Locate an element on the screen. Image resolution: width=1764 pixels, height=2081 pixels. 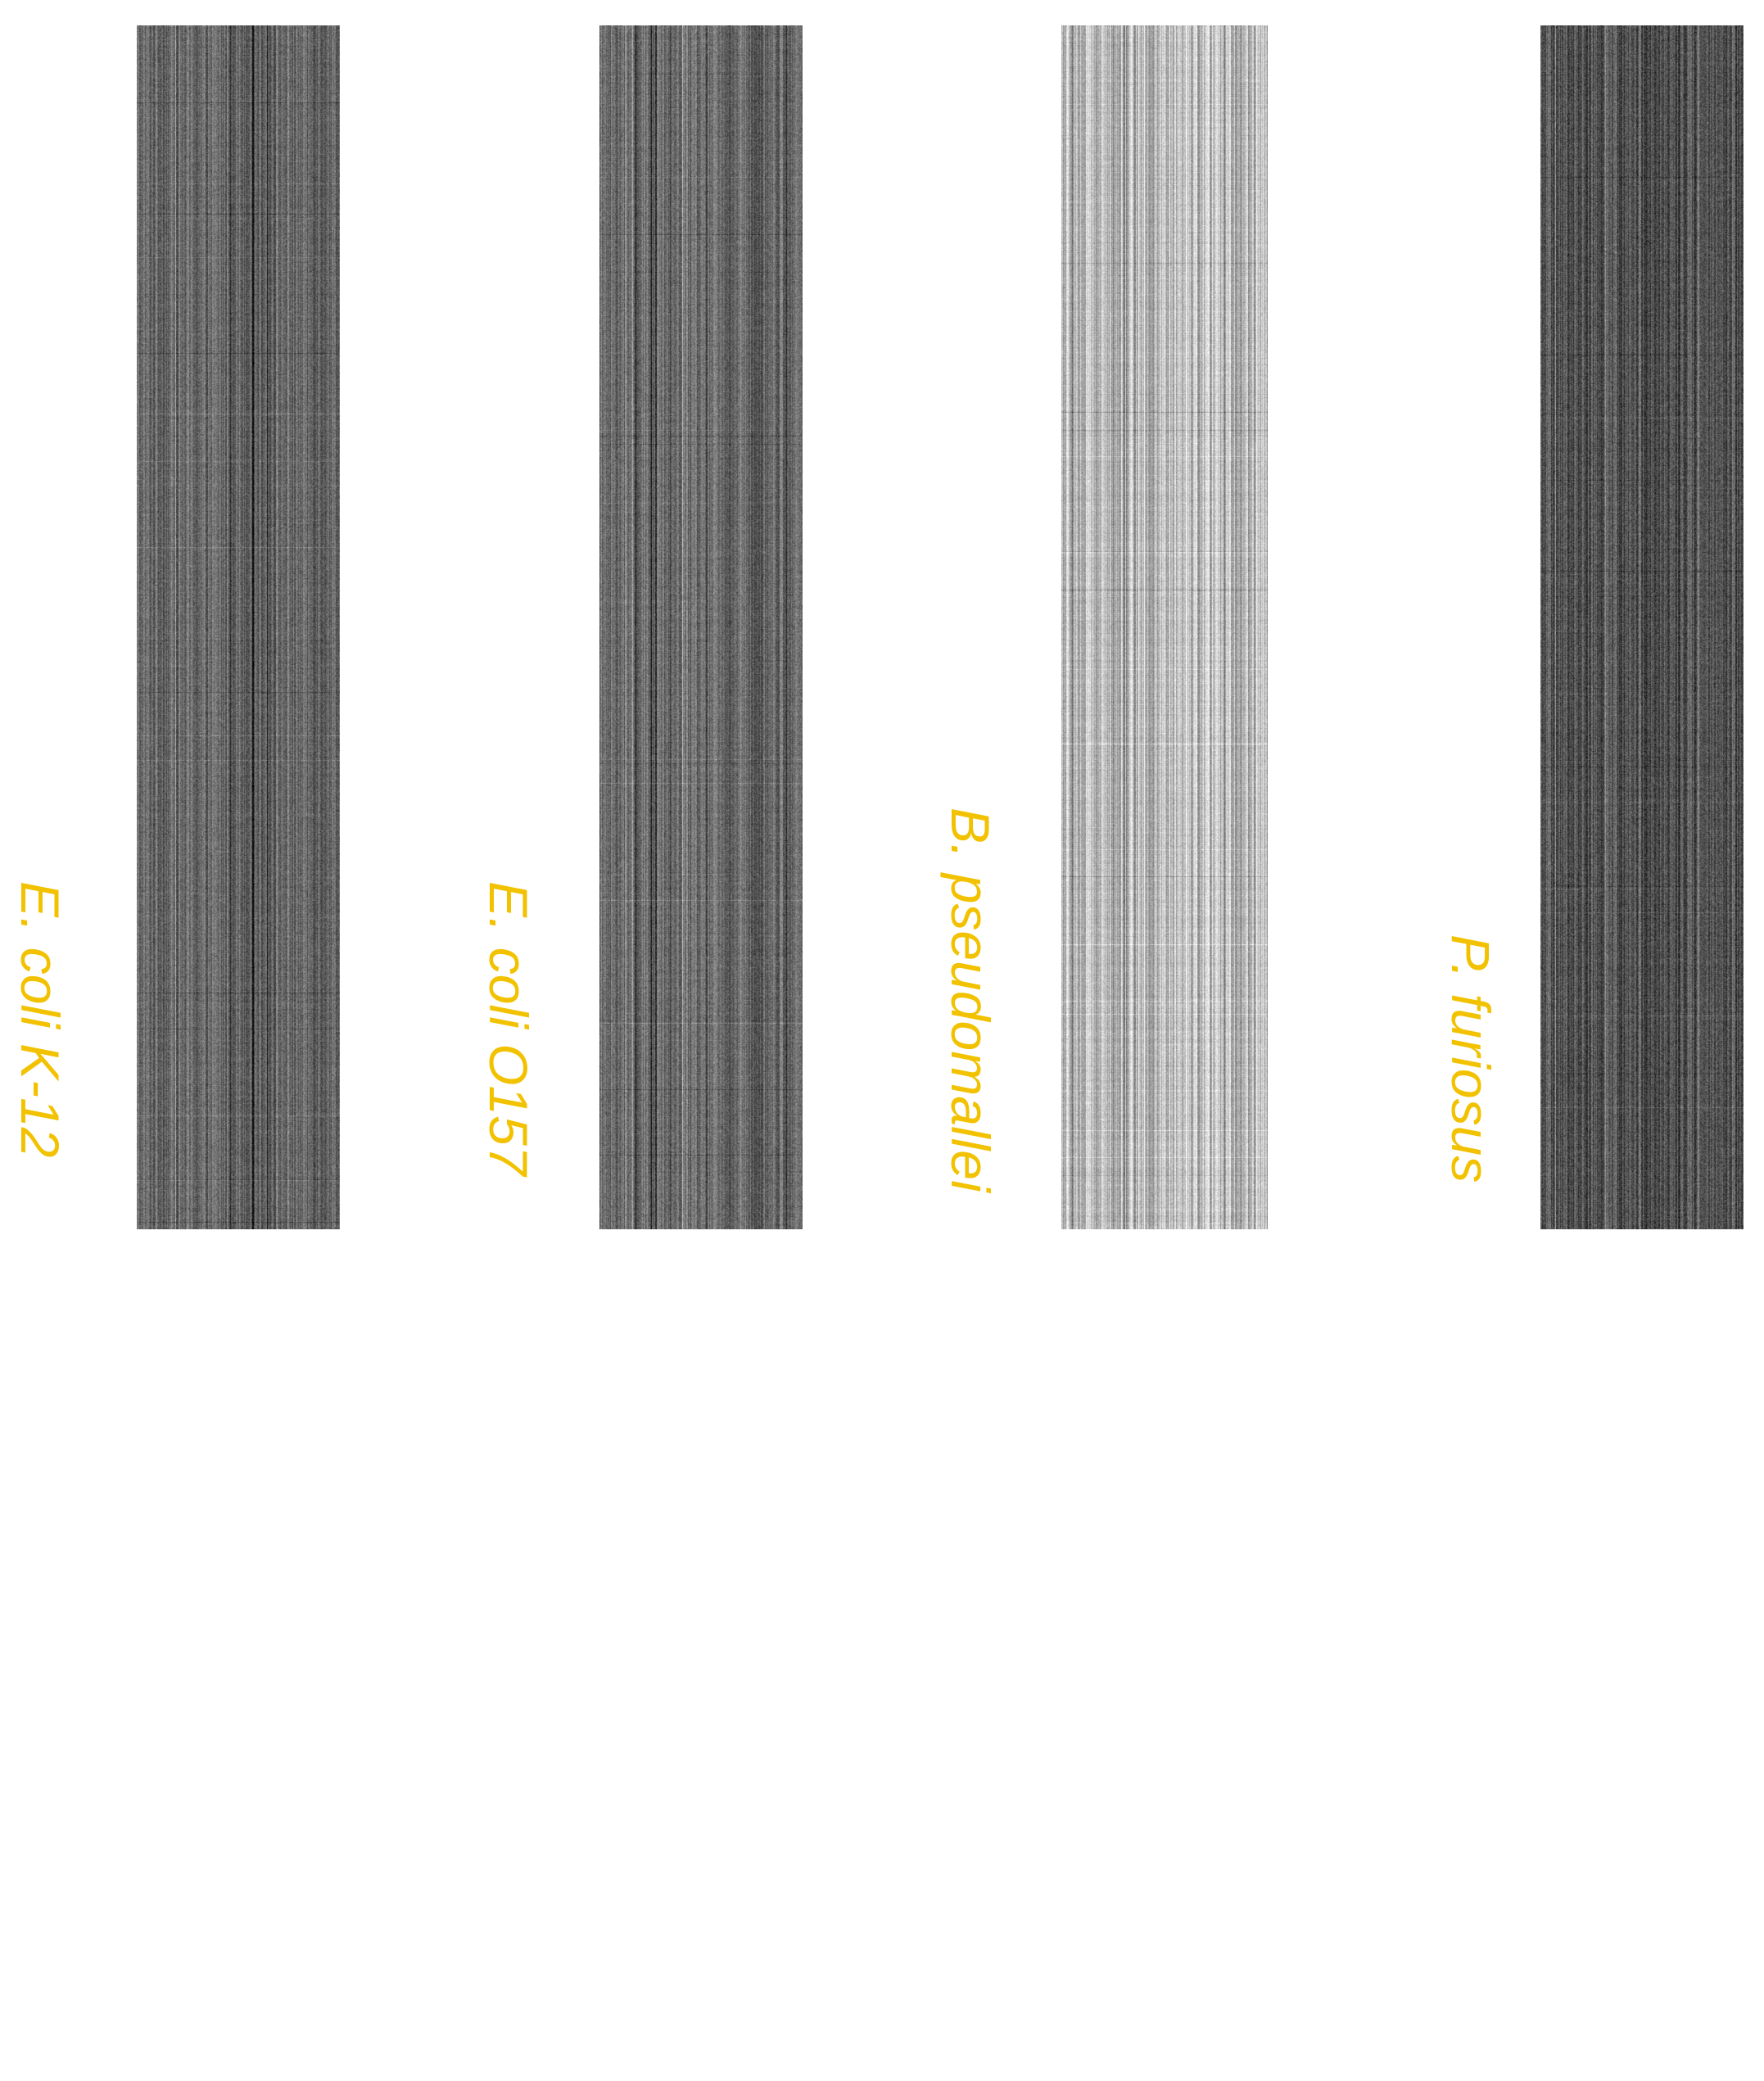
barcode-ecoli-o157 is located at coordinates (701, 627).